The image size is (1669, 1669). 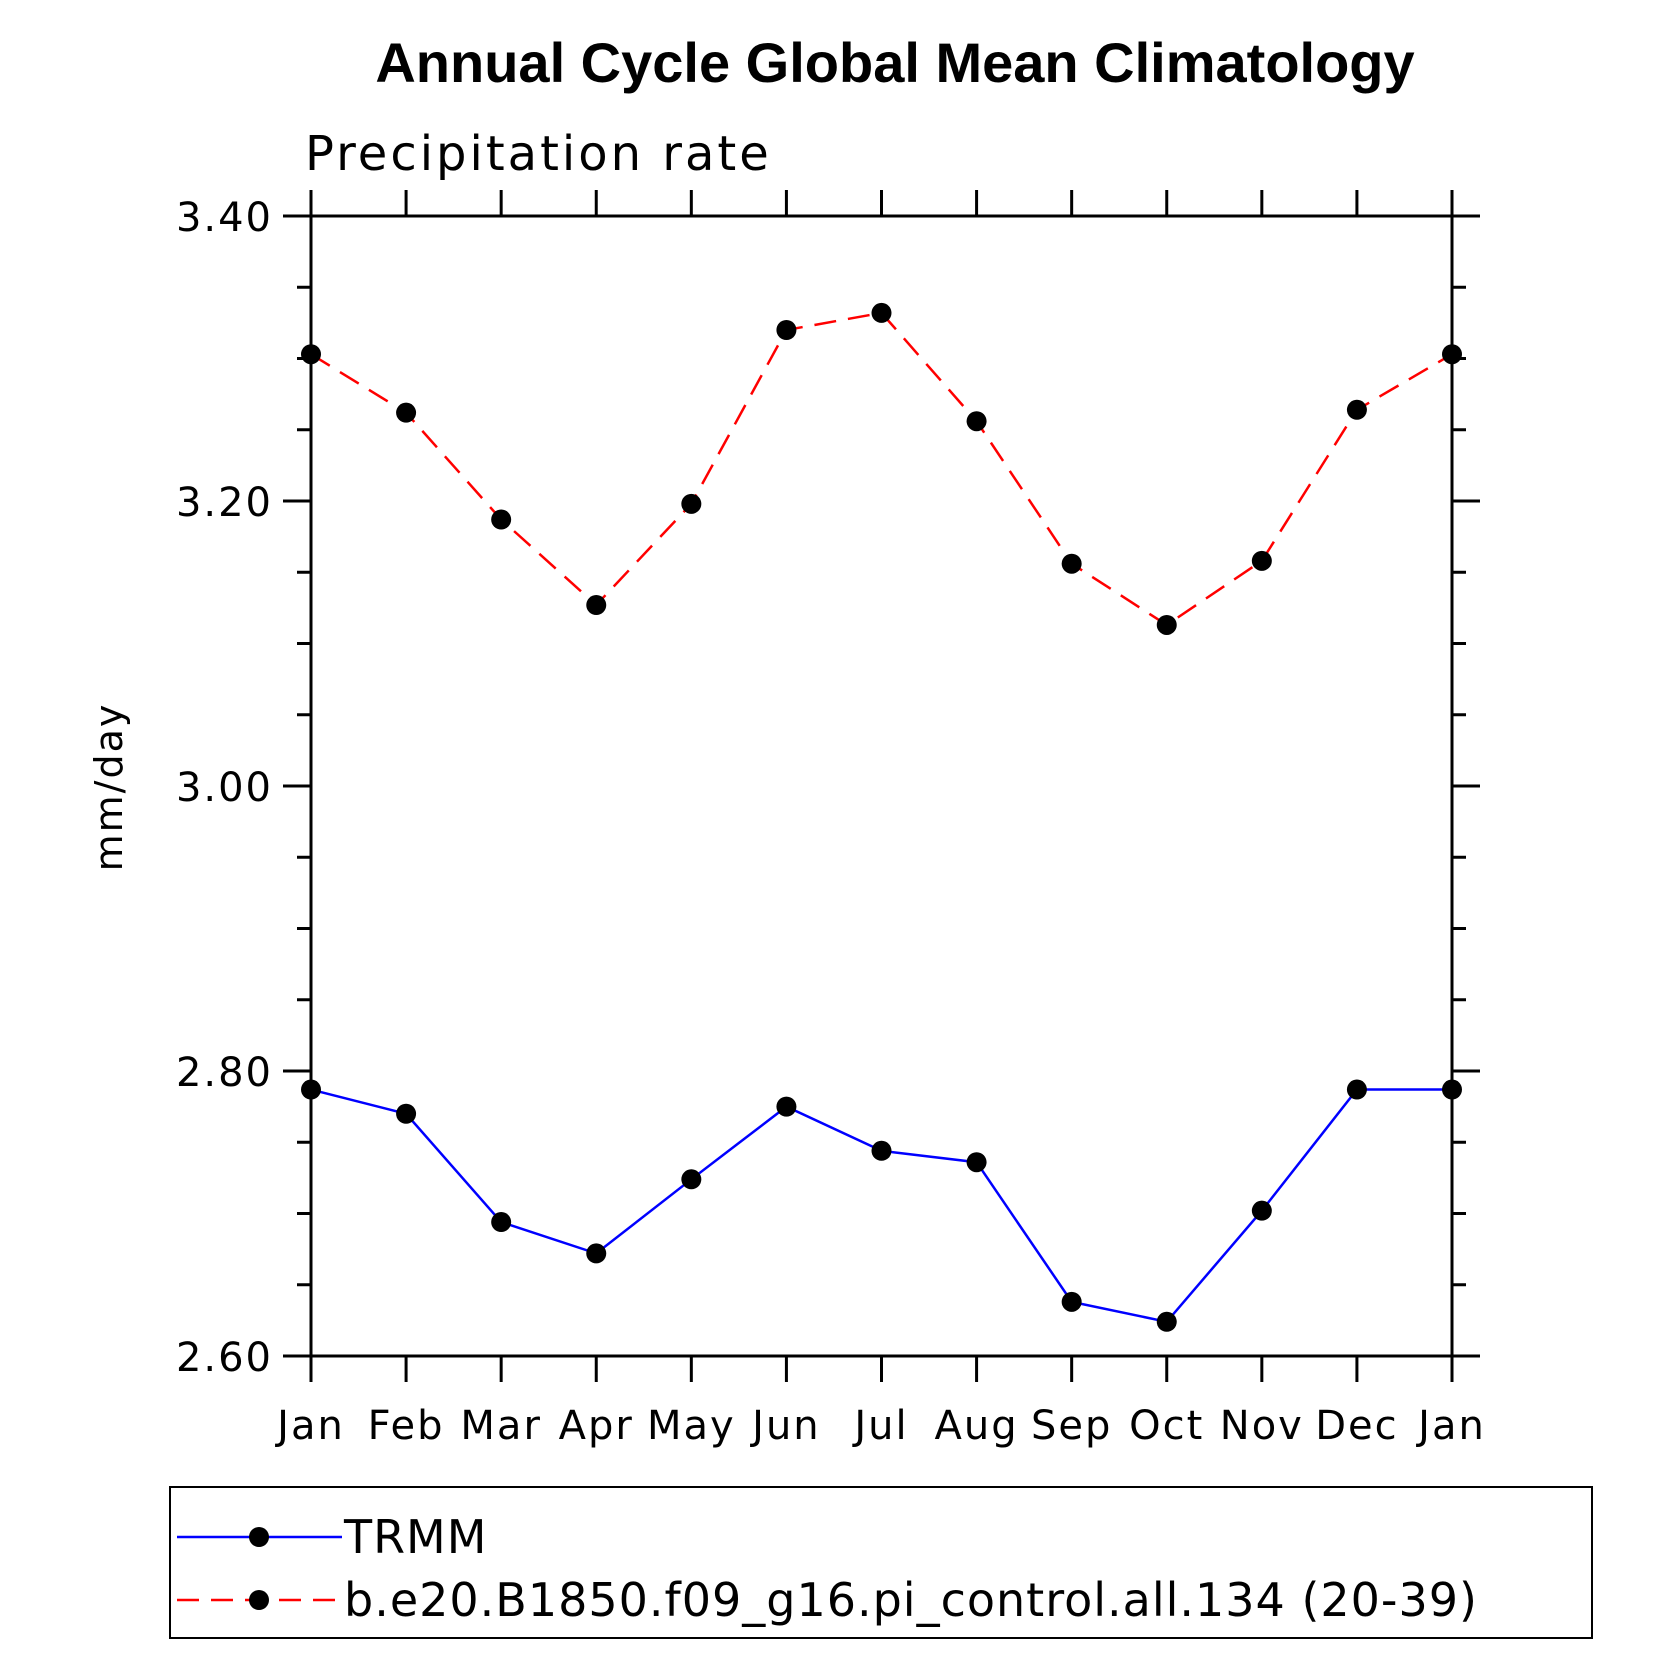 I want to click on y-axis-label: mm/day, so click(x=109, y=787).